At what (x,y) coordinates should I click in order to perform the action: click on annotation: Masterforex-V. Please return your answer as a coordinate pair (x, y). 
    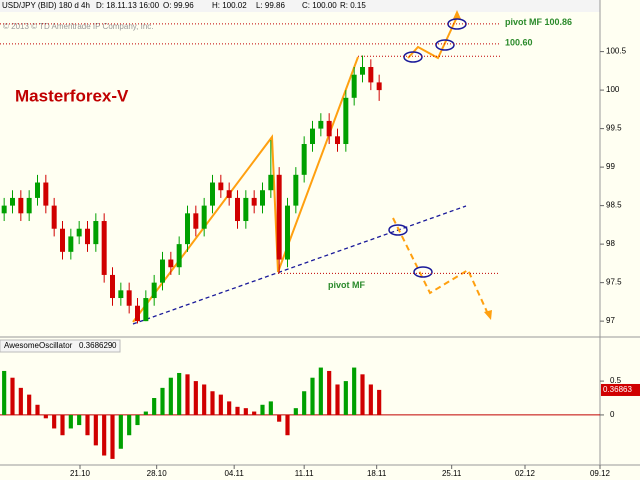
    Looking at the image, I should click on (72, 95).